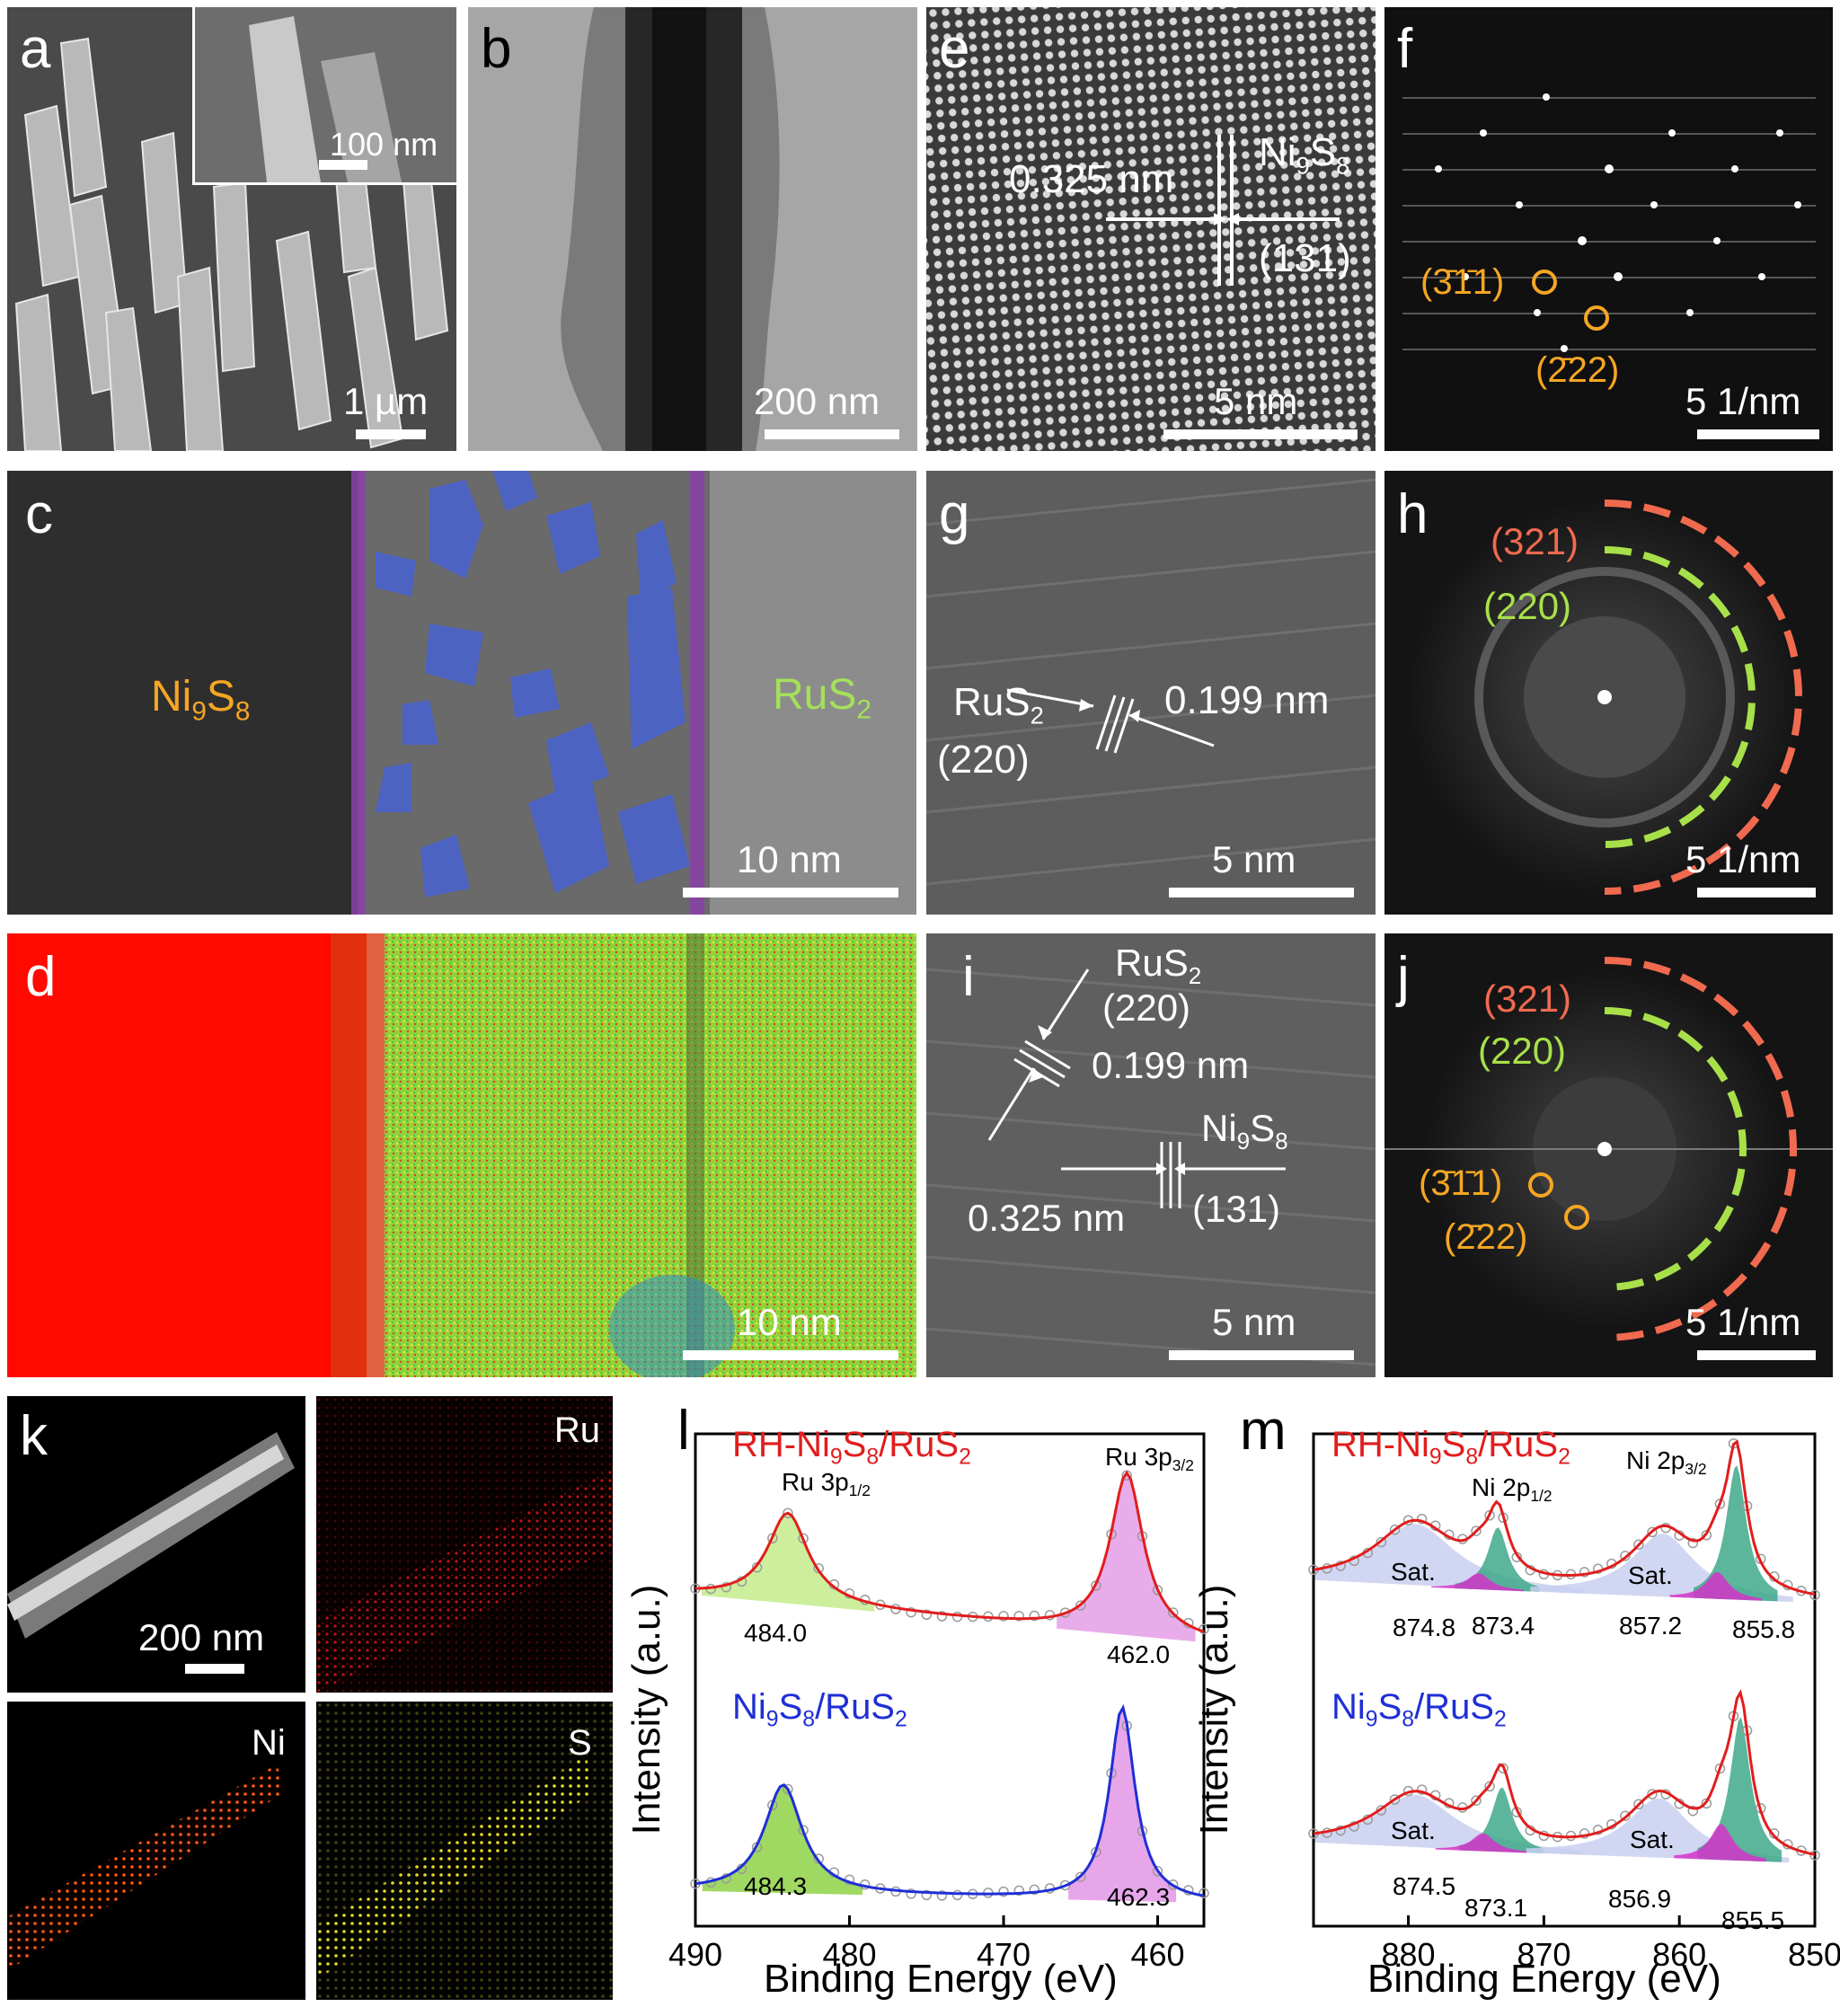 The height and width of the screenshot is (2016, 1840). Describe the element at coordinates (1261, 1355) in the screenshot. I see `scale-bar-i` at that location.